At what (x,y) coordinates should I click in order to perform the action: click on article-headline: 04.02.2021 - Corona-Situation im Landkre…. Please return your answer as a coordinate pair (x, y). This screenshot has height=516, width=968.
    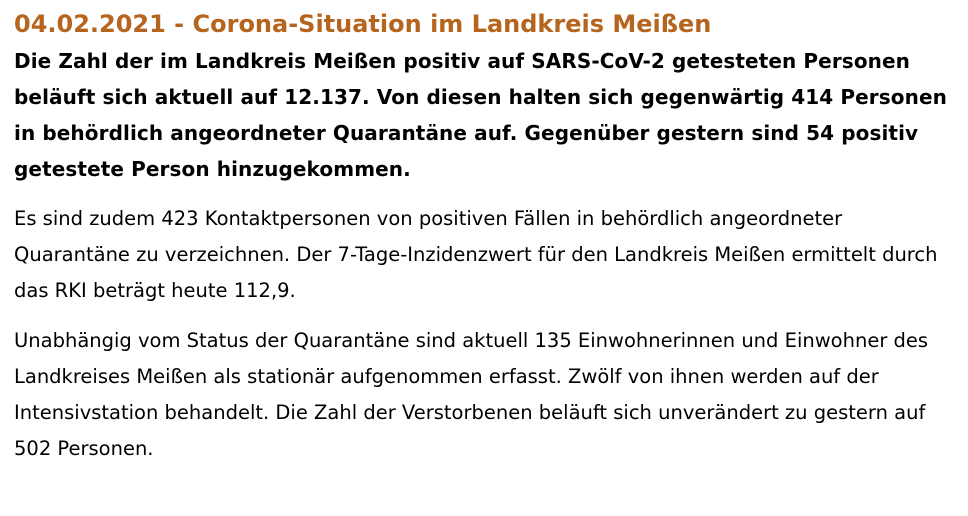
    Looking at the image, I should click on (363, 24).